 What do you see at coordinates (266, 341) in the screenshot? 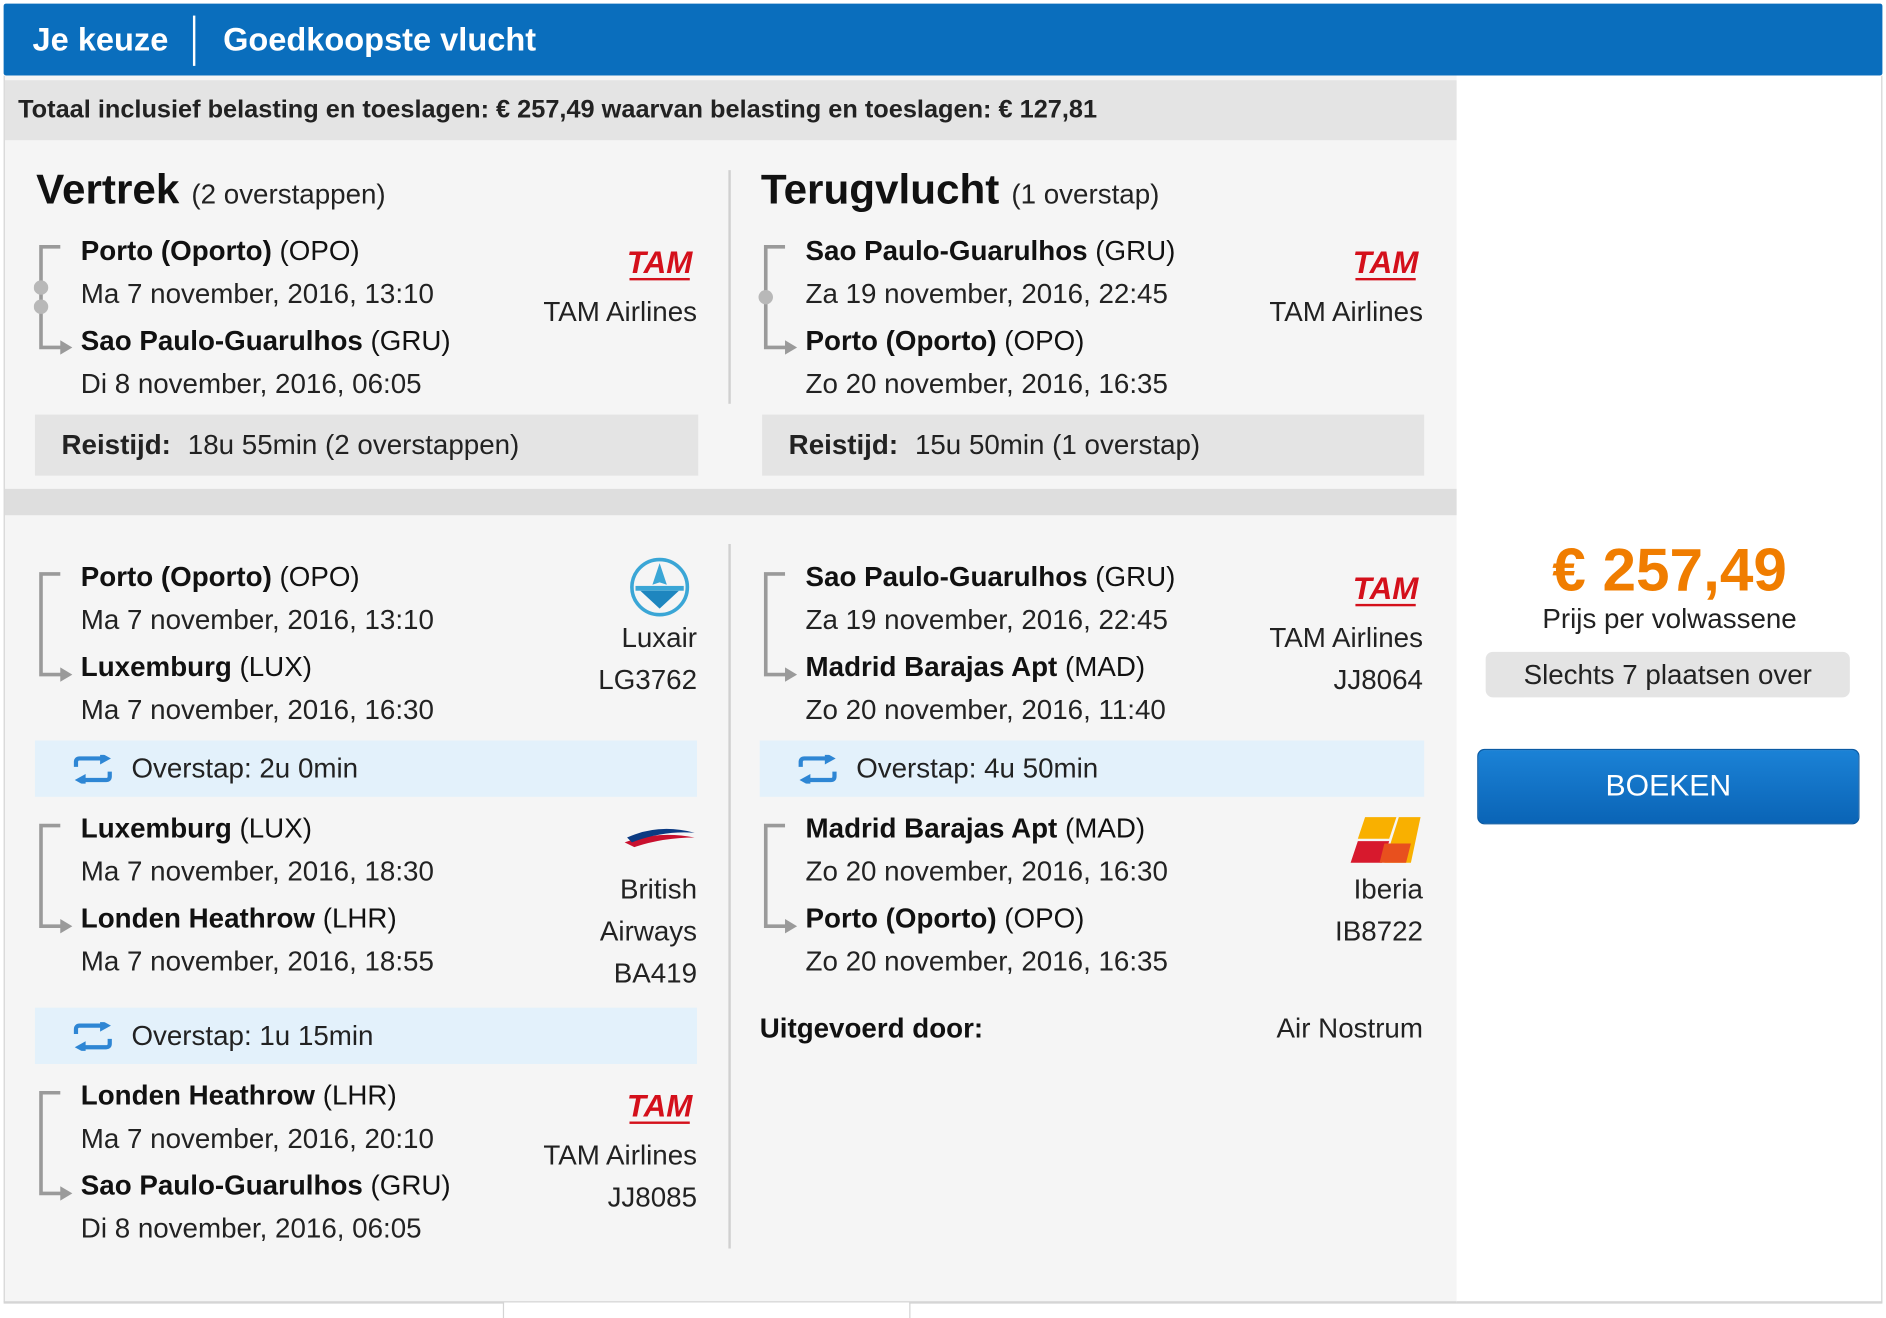
I see `outbound-destination: Sao Paulo-Guarulhos (GRU)` at bounding box center [266, 341].